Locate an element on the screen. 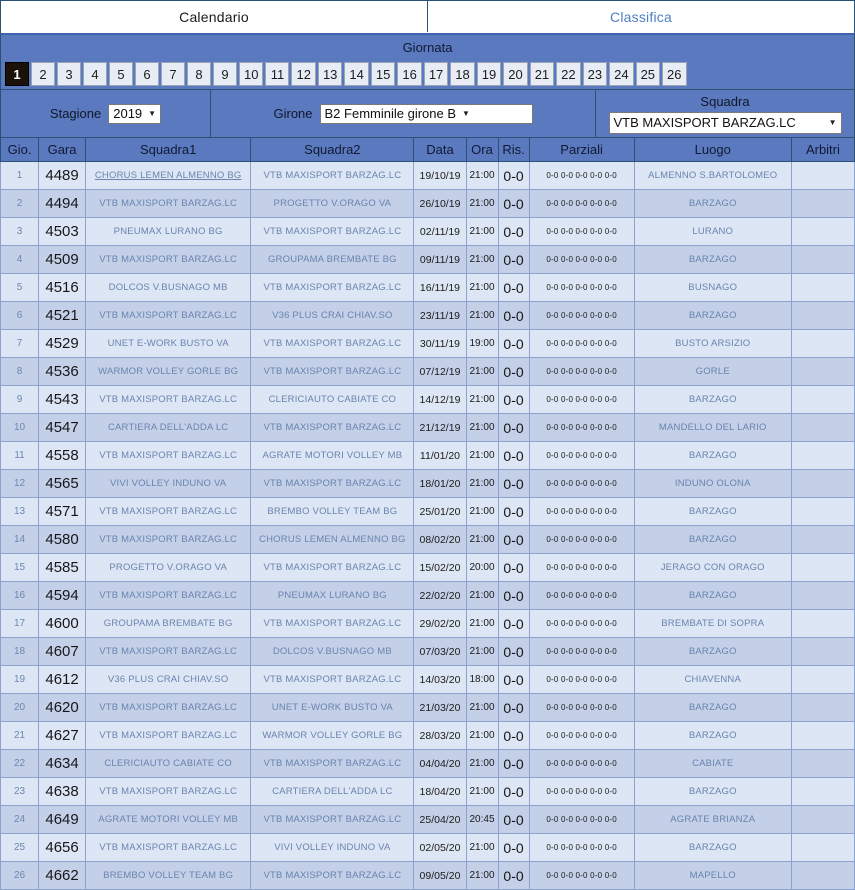  girone-label: Girone is located at coordinates (293, 113).